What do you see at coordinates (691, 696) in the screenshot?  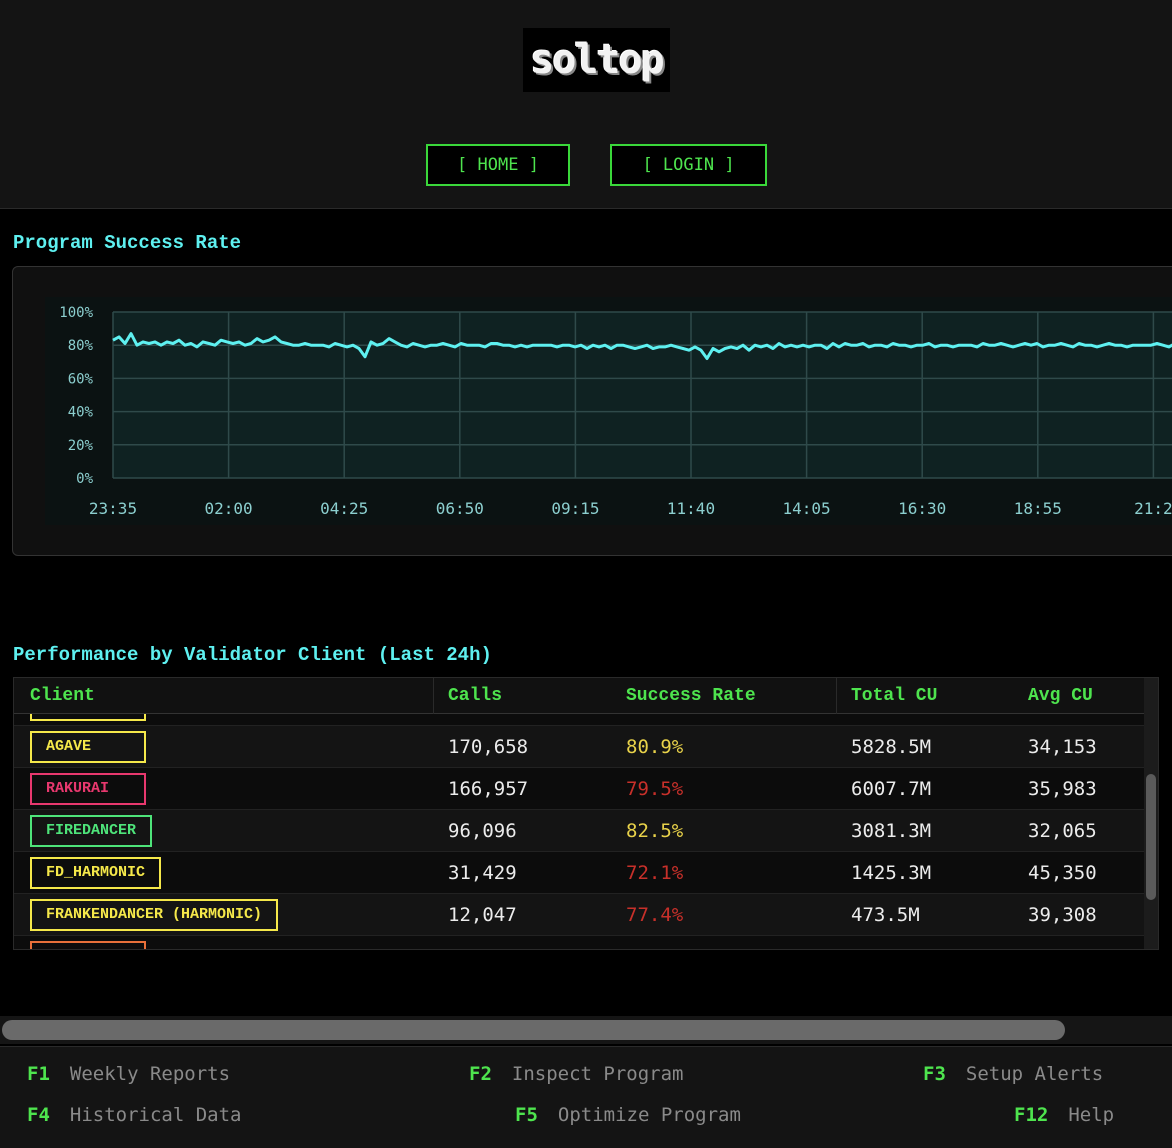 I see `col-header-success-rate: Success Rate` at bounding box center [691, 696].